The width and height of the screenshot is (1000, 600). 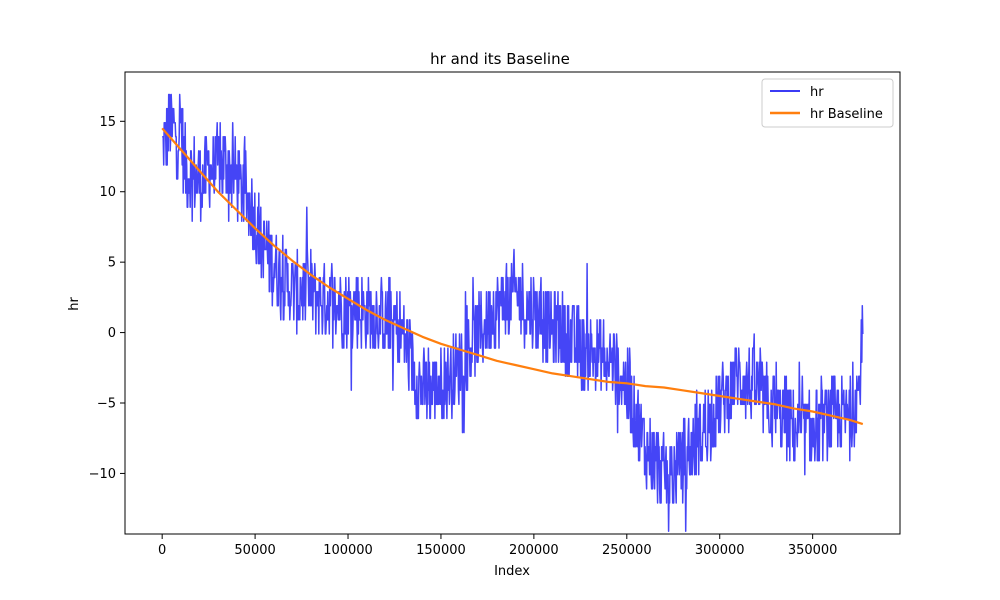 What do you see at coordinates (254, 550) in the screenshot?
I see `x-tick-label: 50000` at bounding box center [254, 550].